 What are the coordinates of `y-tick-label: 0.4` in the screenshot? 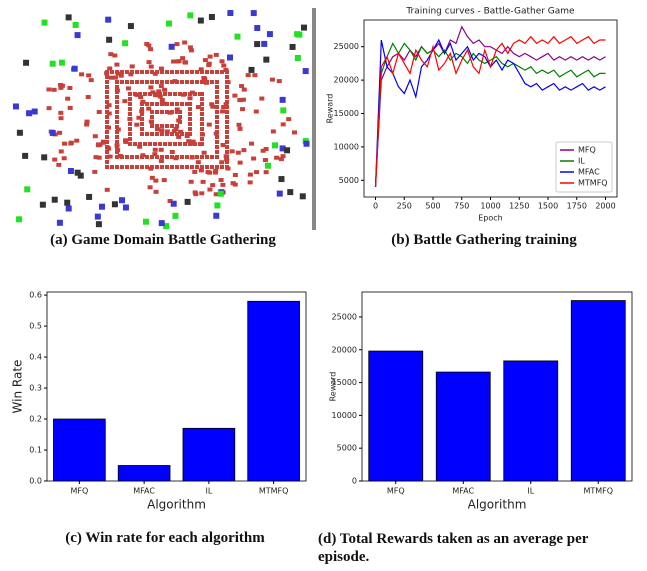 It's located at (35, 357).